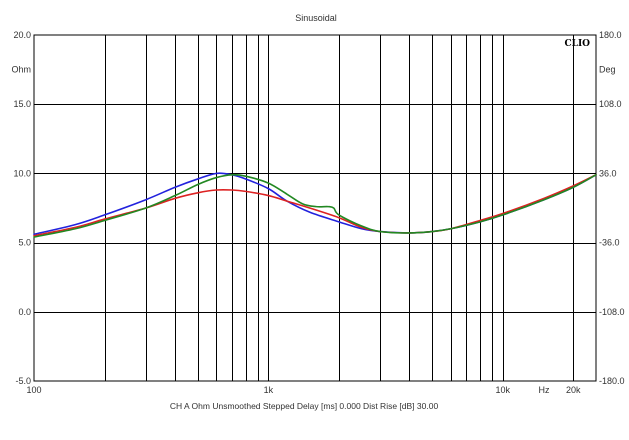  Describe the element at coordinates (21, 70) in the screenshot. I see `y-left-unit-label: Ohm` at that location.